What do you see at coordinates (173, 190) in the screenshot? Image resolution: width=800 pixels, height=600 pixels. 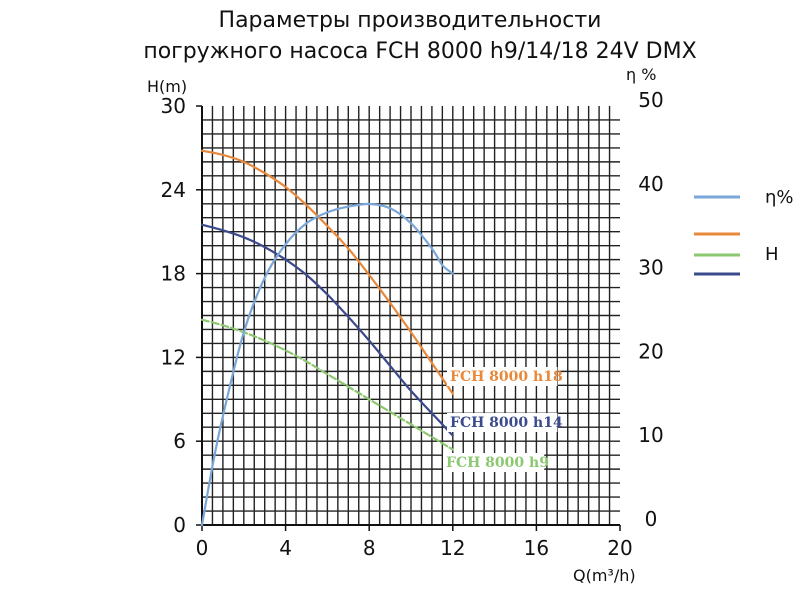 I see `y-left-tick-label: 24` at bounding box center [173, 190].